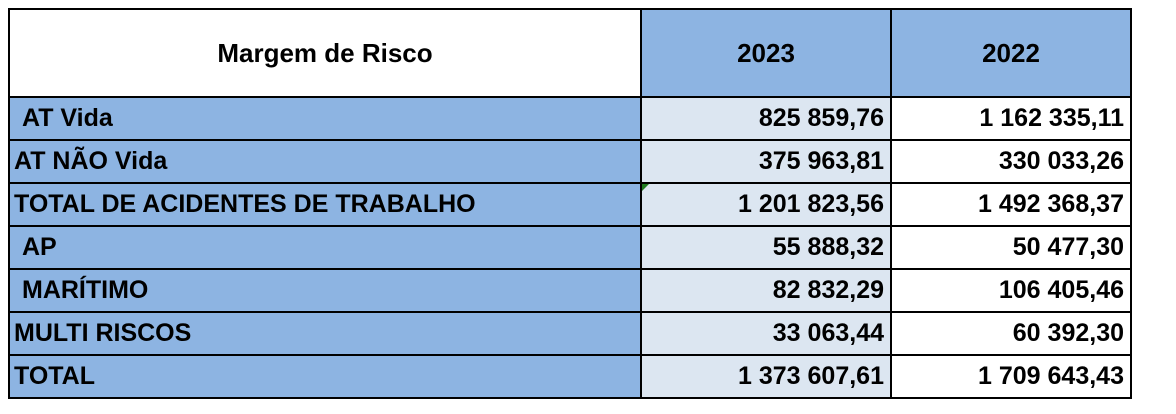 This screenshot has height=414, width=1176. What do you see at coordinates (766, 376) in the screenshot?
I see `cell-2023: 1 373 607,61` at bounding box center [766, 376].